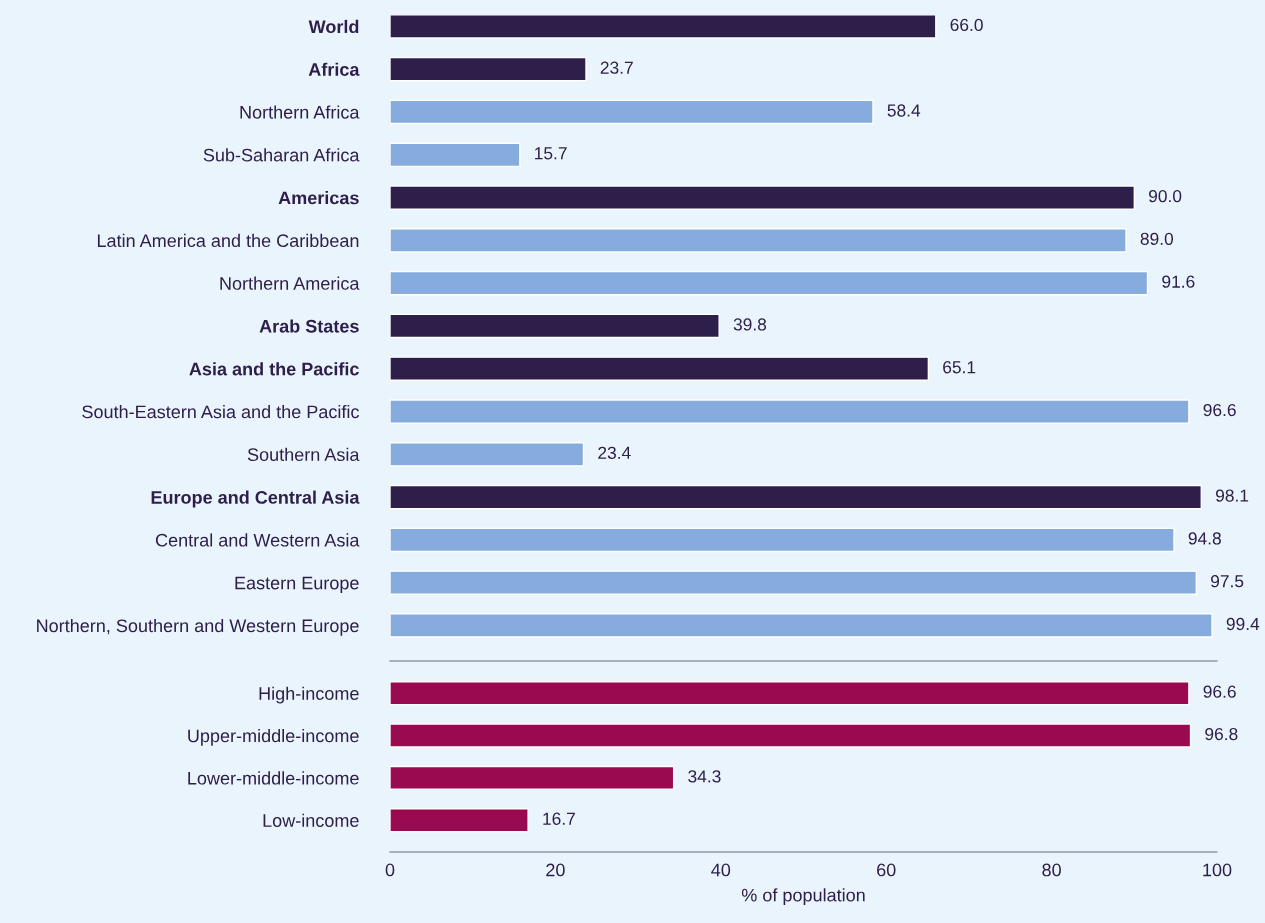 The width and height of the screenshot is (1265, 923). What do you see at coordinates (1165, 196) in the screenshot?
I see `data-label: 90.0` at bounding box center [1165, 196].